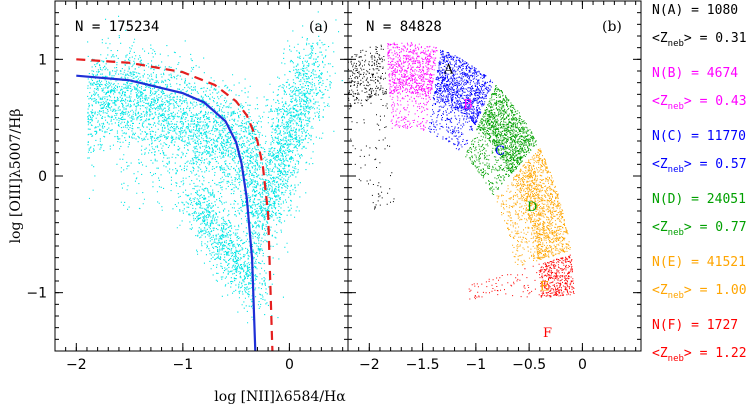  Describe the element at coordinates (42, 60) in the screenshot. I see `y-tick-label: 1` at that location.